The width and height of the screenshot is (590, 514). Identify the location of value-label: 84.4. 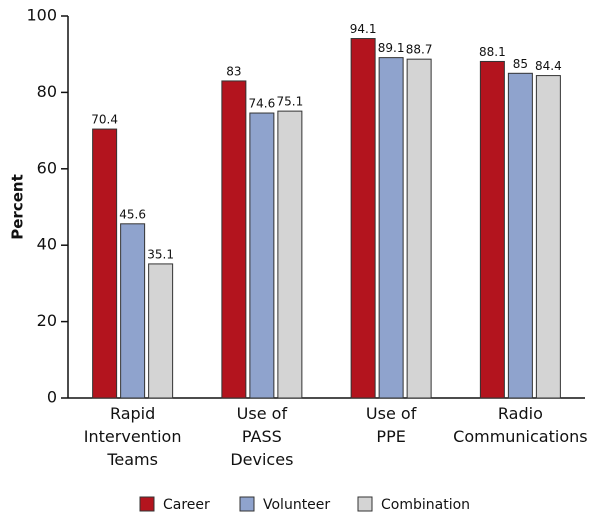
(548, 66).